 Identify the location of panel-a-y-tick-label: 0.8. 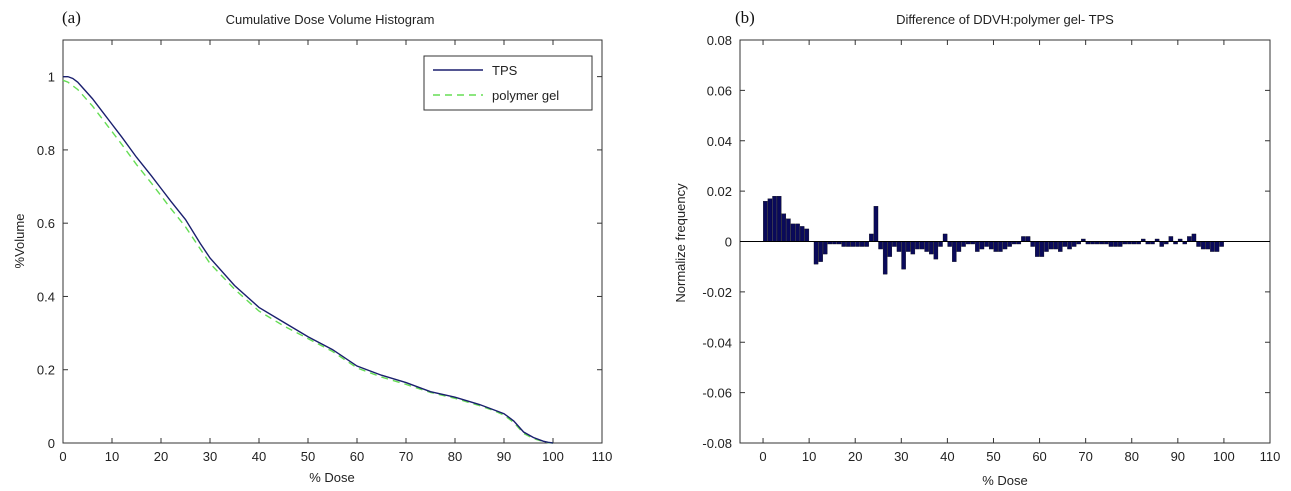
(46, 150).